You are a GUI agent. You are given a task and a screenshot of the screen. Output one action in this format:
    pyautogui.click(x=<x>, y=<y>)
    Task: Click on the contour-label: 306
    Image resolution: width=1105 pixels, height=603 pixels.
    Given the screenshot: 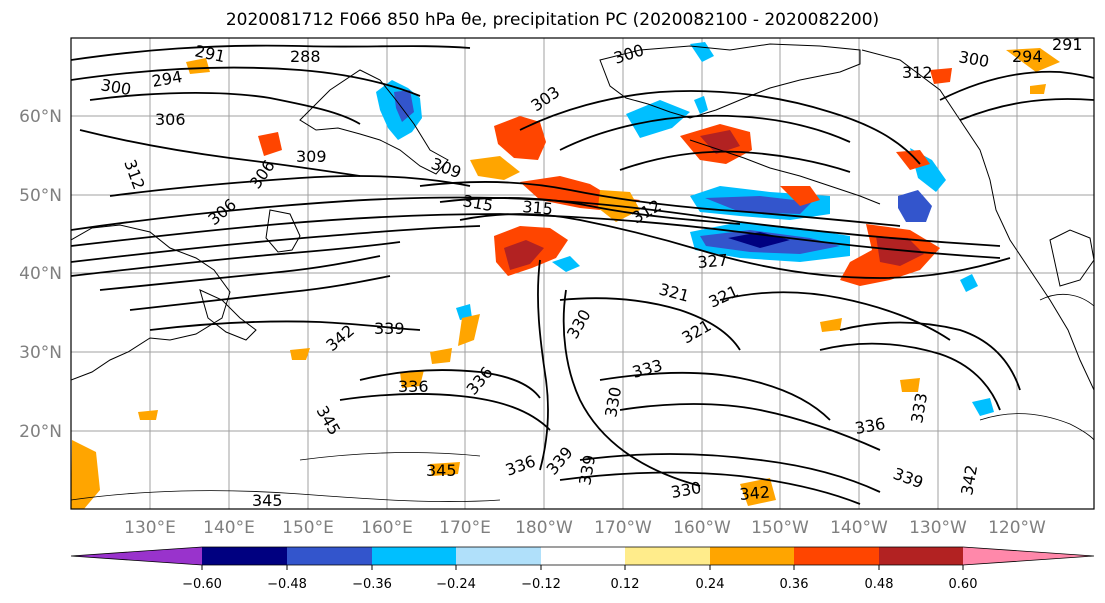 What is the action you would take?
    pyautogui.click(x=170, y=119)
    